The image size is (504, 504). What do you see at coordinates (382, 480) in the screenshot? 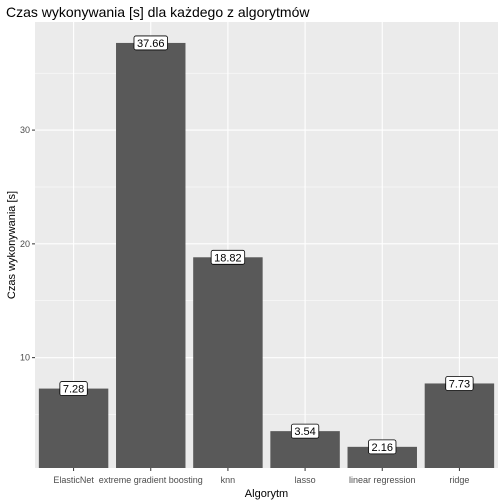
I see `x-tick-label: linear regression` at bounding box center [382, 480].